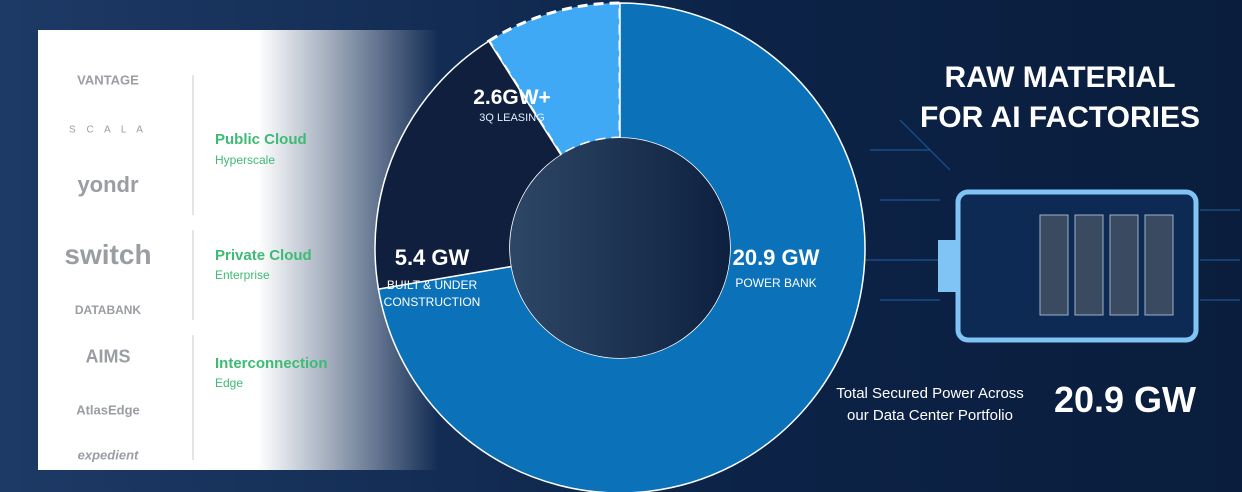 The height and width of the screenshot is (492, 1242). Describe the element at coordinates (1106, 265) in the screenshot. I see `server-racks` at that location.